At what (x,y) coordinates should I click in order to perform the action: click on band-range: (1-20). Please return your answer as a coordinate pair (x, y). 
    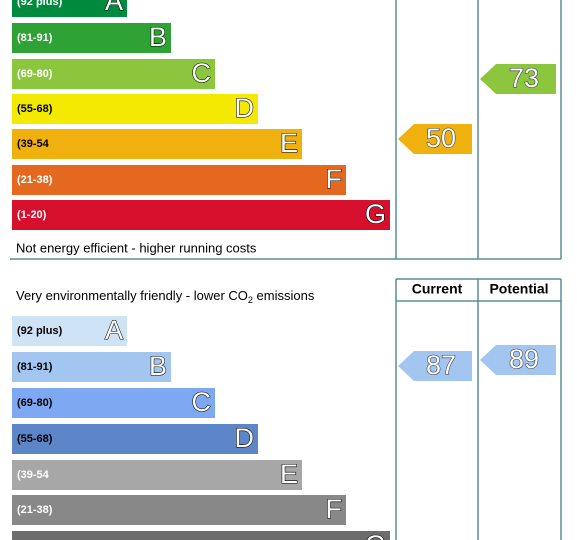
    Looking at the image, I should click on (32, 215).